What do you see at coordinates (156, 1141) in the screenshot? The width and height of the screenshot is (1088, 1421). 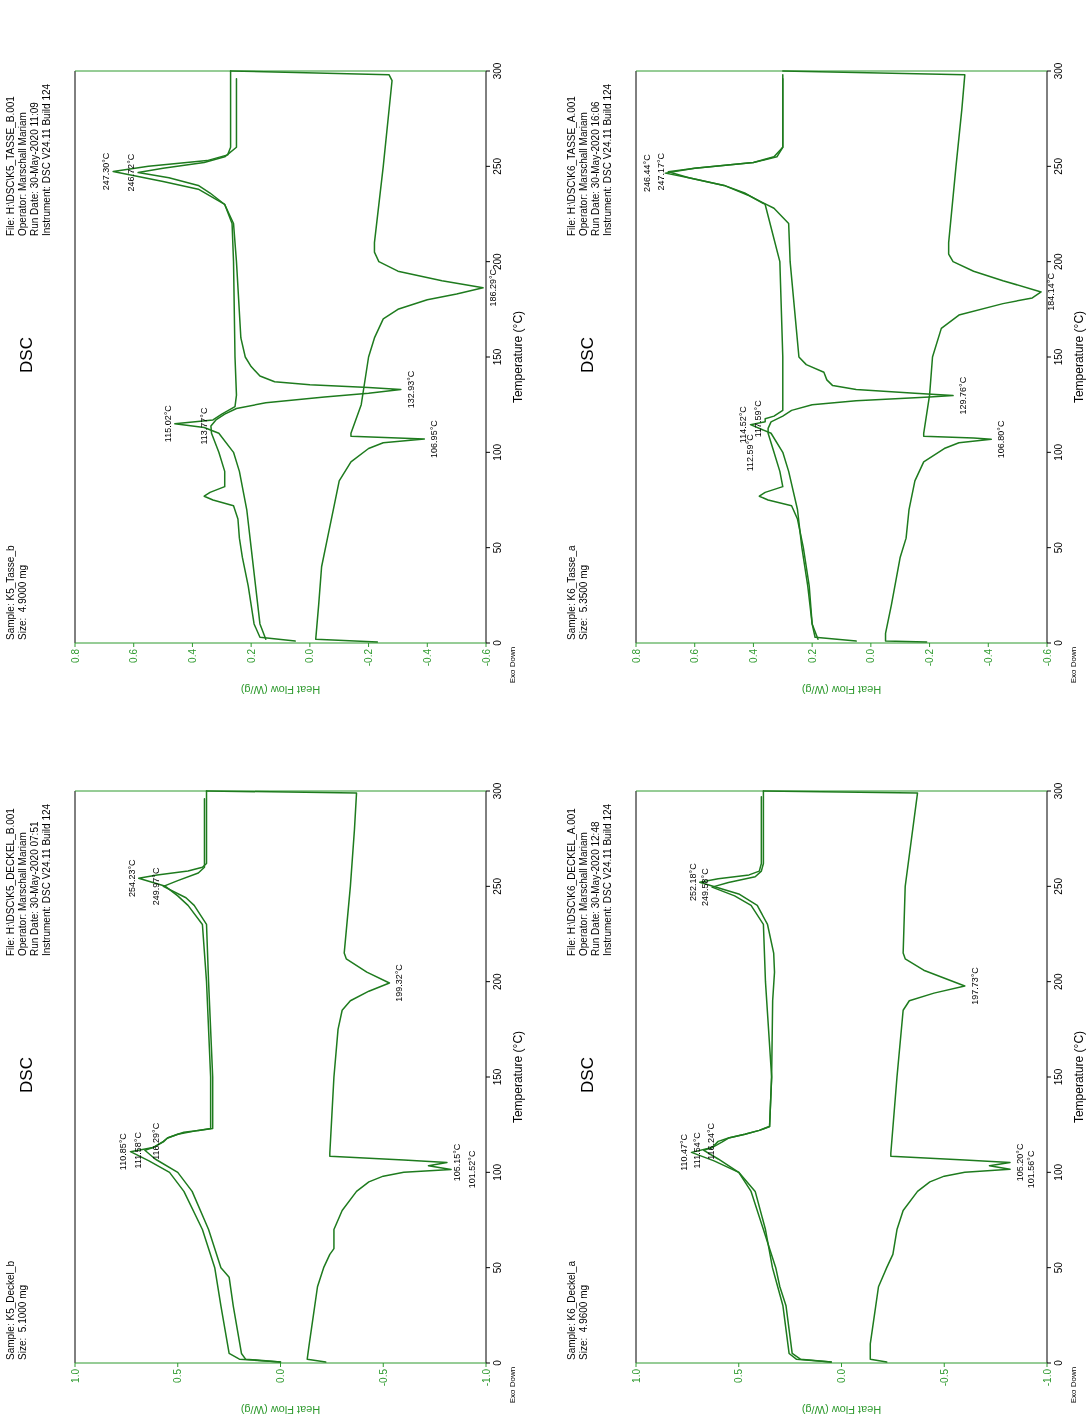 I see `annotation: 116.29°C` at bounding box center [156, 1141].